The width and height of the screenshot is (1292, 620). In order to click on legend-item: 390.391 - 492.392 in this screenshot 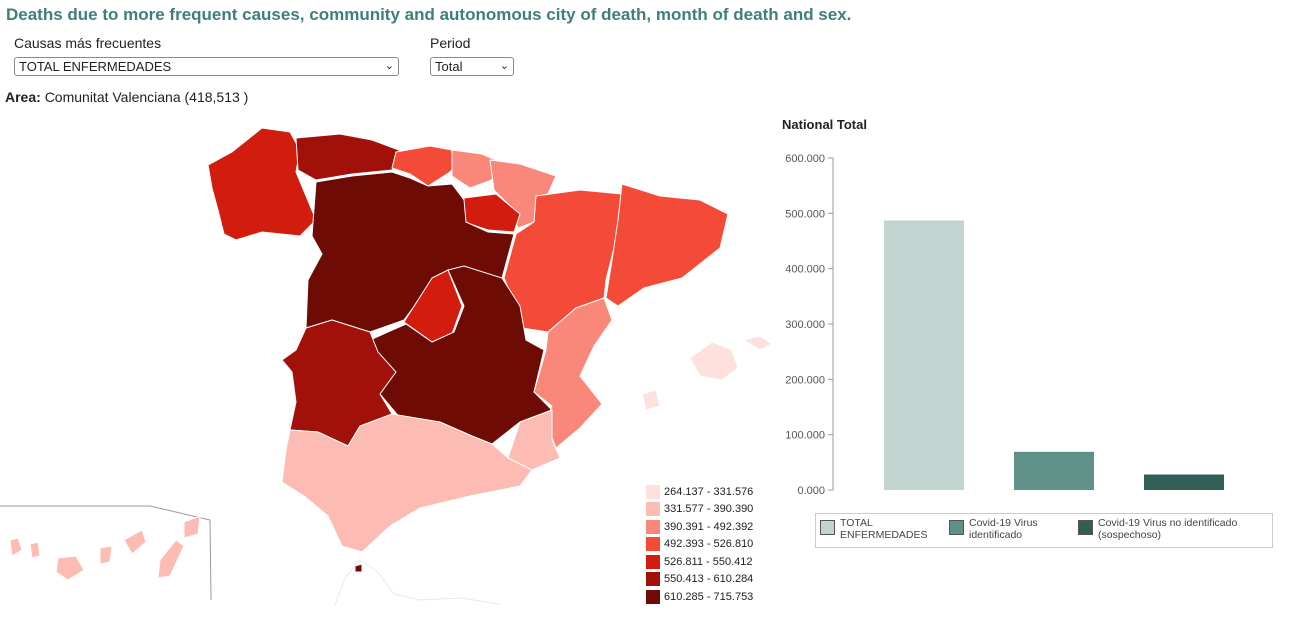, I will do `click(699, 527)`.